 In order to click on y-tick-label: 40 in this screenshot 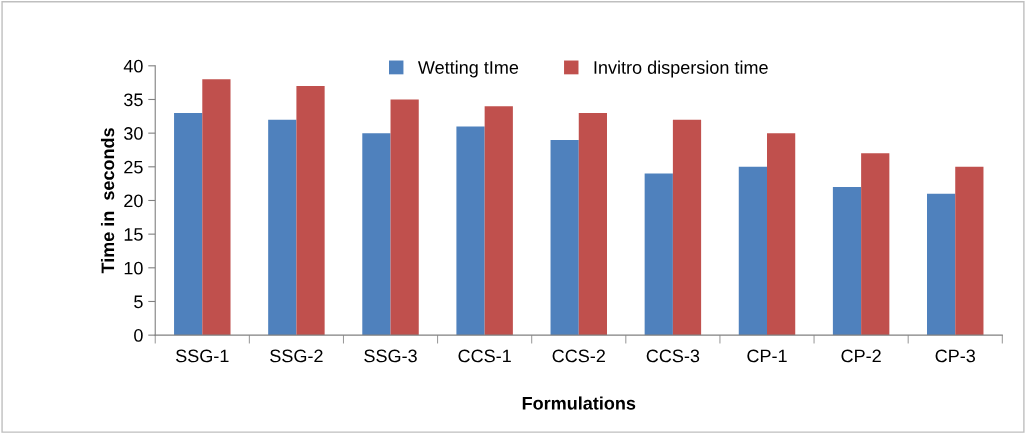, I will do `click(133, 66)`.